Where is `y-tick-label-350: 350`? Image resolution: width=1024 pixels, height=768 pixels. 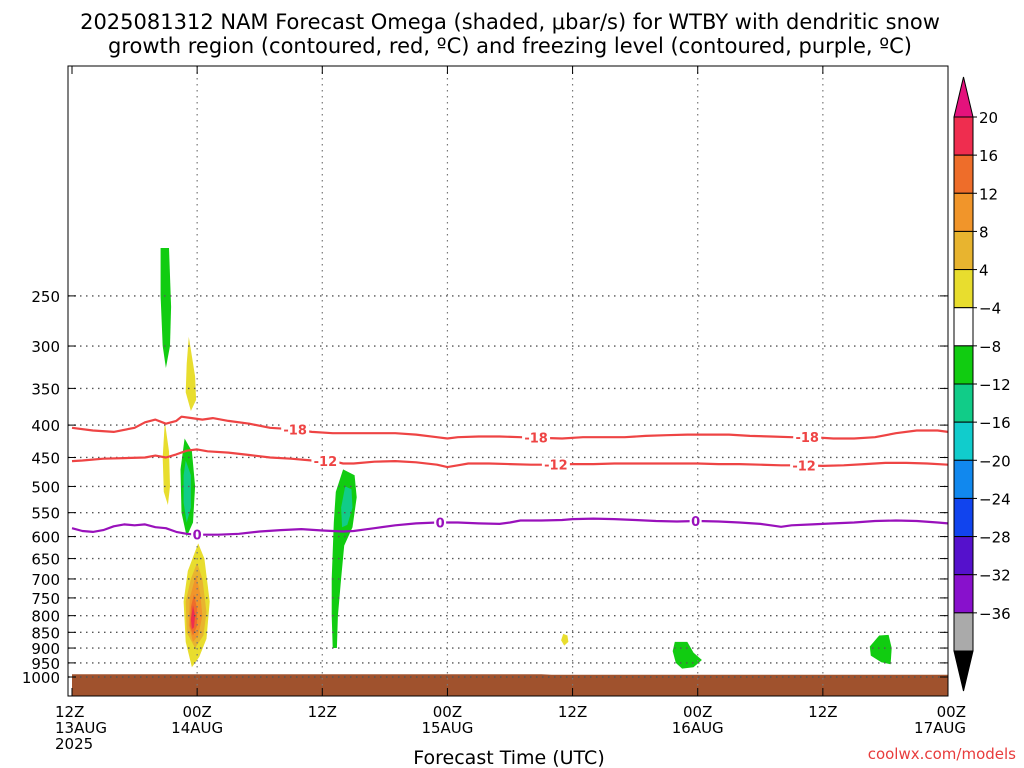
y-tick-label-350: 350 is located at coordinates (45, 389).